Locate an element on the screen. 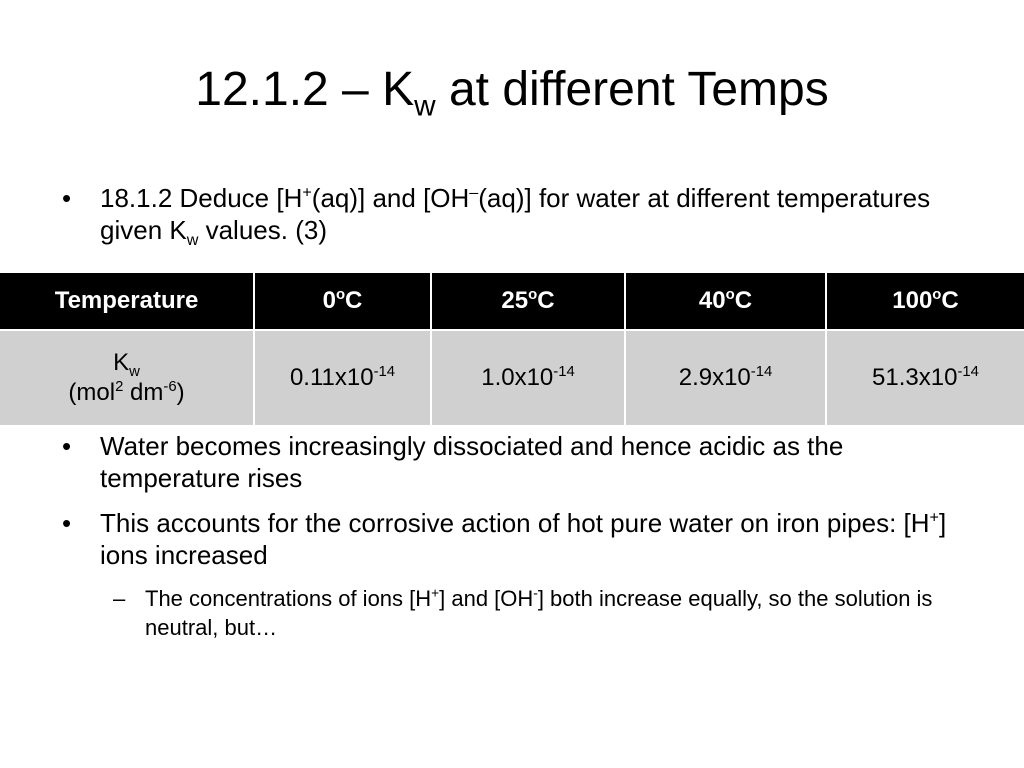 Image resolution: width=1024 pixels, height=768 pixels. superscript: 2 is located at coordinates (119, 387).